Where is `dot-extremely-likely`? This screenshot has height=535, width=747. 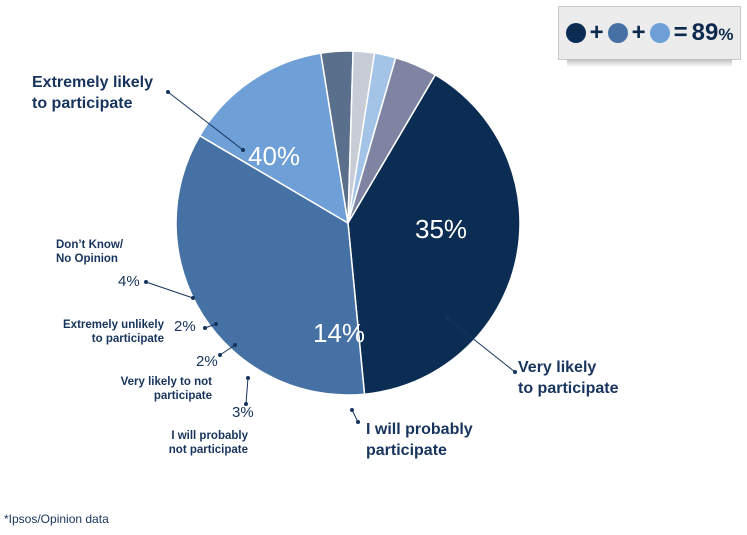
dot-extremely-likely is located at coordinates (575, 33).